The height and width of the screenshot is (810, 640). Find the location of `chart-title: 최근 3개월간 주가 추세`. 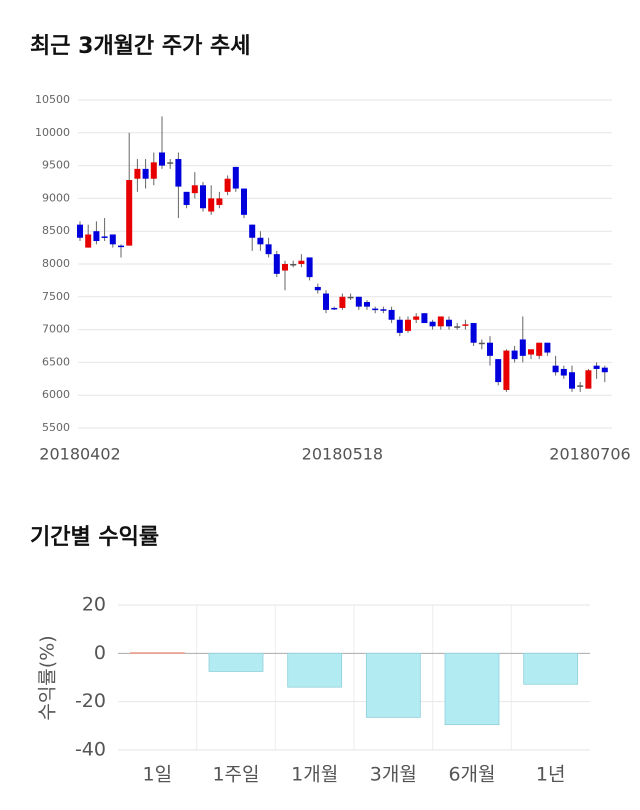

chart-title: 최근 3개월간 주가 추세 is located at coordinates (140, 46).